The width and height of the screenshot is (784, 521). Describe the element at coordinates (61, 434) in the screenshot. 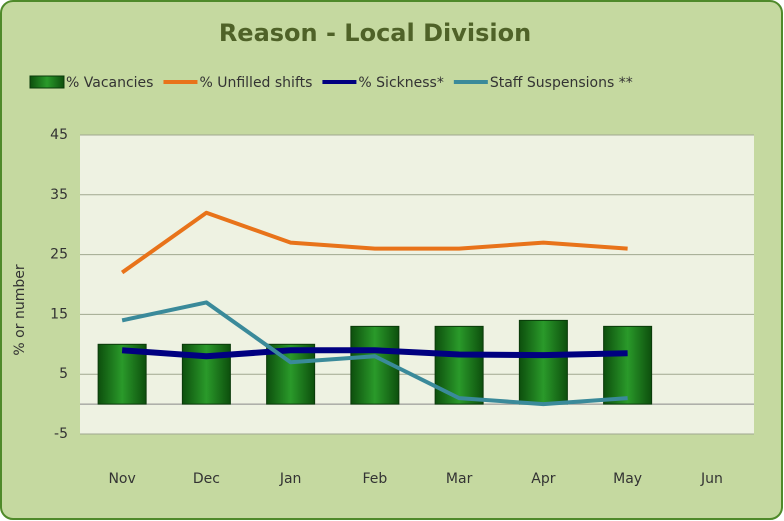

I see `y-tick-label: -5` at that location.